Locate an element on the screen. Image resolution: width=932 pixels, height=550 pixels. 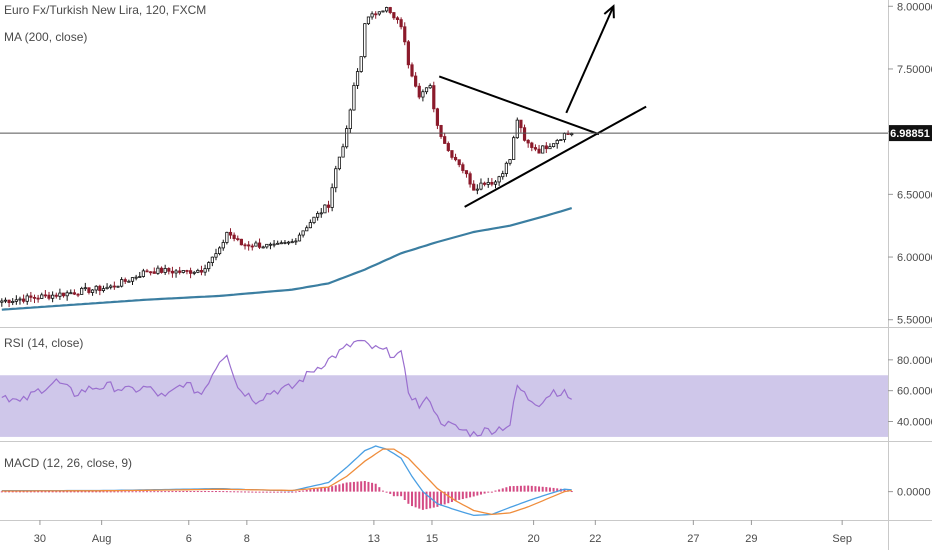
upper-trendline is located at coordinates (519, 105).